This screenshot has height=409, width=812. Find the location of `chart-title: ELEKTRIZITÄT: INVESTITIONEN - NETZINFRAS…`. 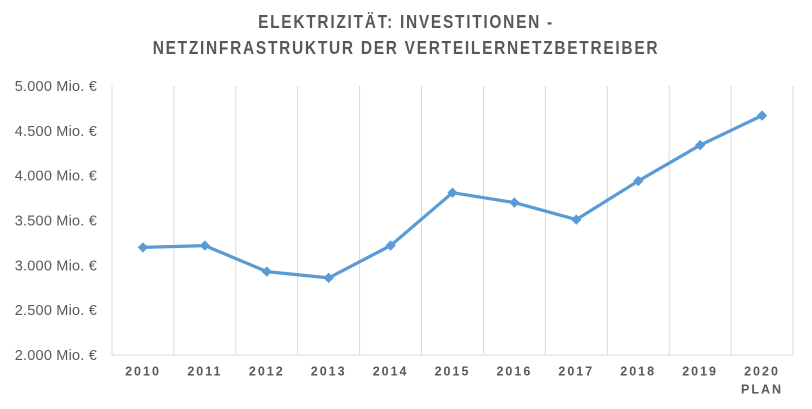

chart-title: ELEKTRIZITÄT: INVESTITIONEN - NETZINFRAS… is located at coordinates (406, 35).